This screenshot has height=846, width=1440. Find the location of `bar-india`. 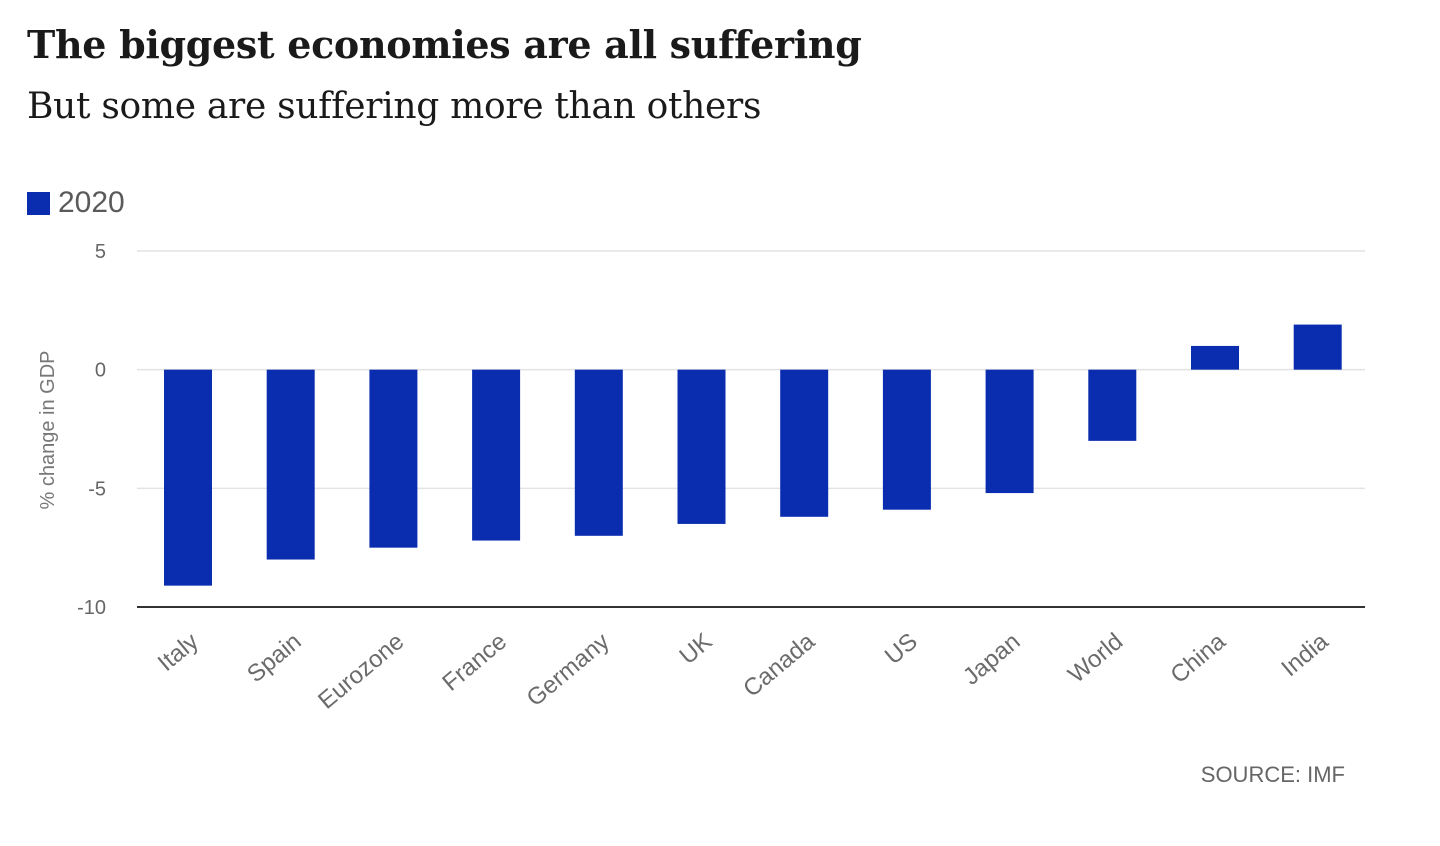

bar-india is located at coordinates (1317, 347).